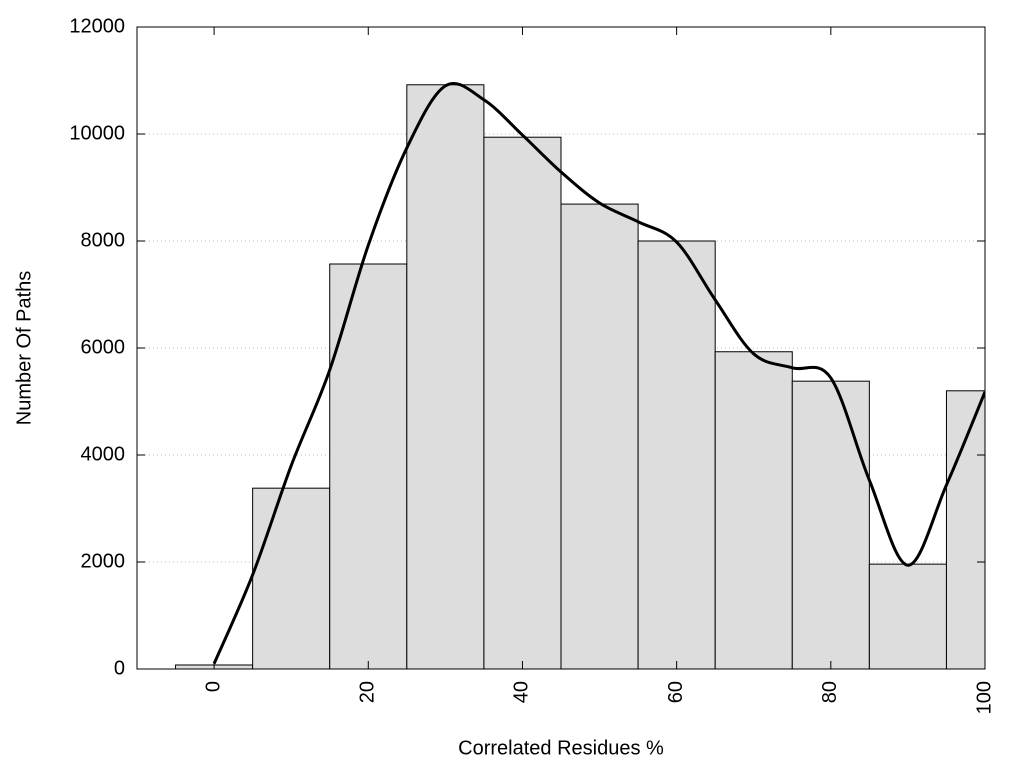 This screenshot has height=768, width=1024. I want to click on x-tick-label: 0, so click(213, 686).